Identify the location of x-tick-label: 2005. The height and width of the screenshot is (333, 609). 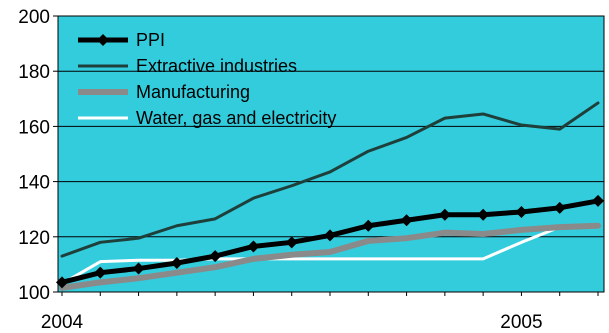
(521, 322).